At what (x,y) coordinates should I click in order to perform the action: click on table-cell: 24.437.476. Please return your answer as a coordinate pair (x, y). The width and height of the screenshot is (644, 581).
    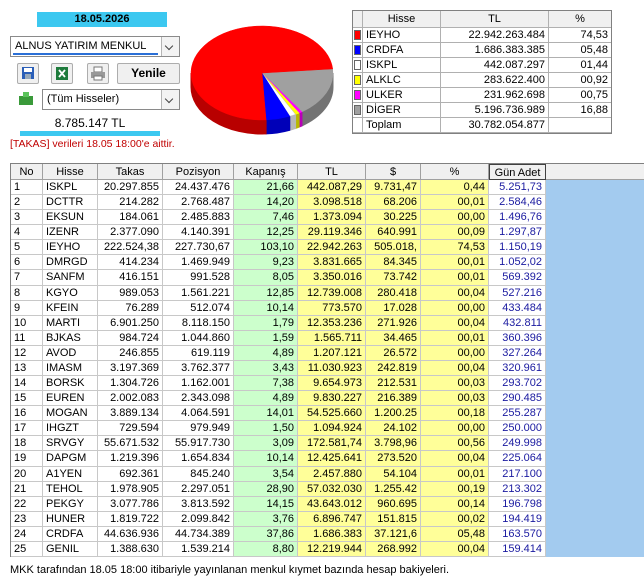
    Looking at the image, I should click on (198, 188).